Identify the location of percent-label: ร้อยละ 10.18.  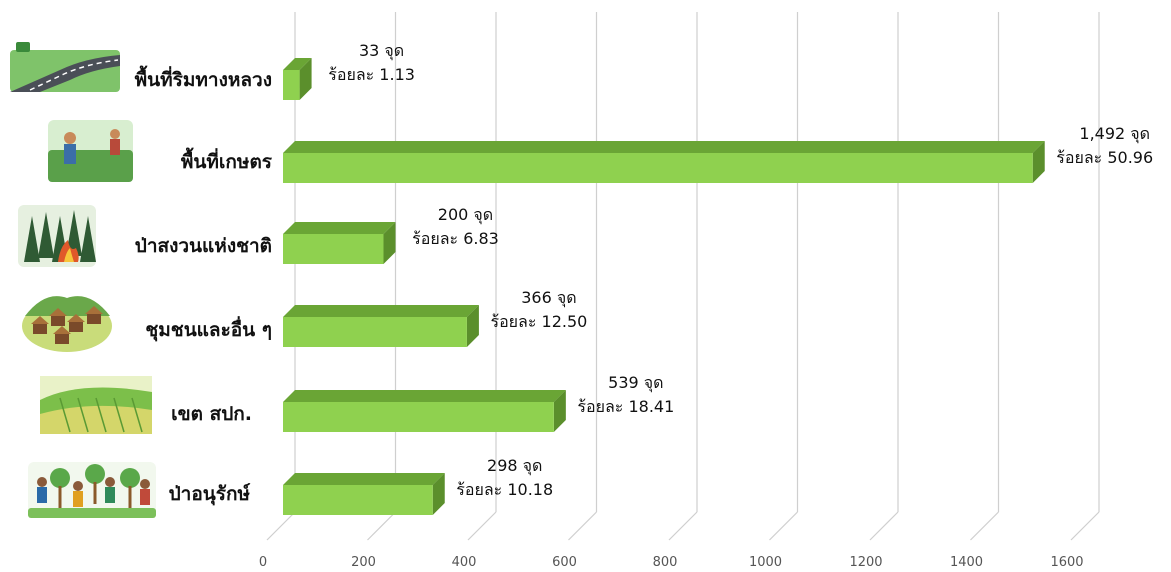
(504, 489).